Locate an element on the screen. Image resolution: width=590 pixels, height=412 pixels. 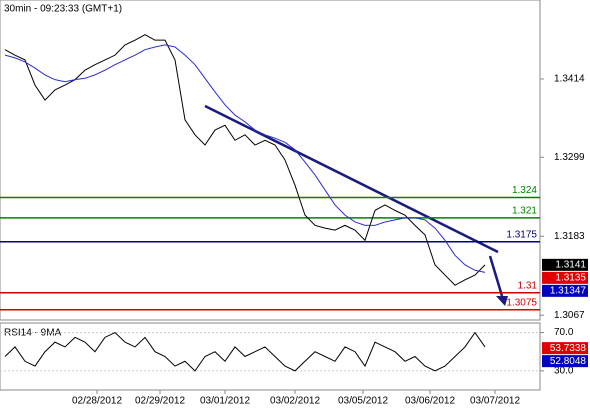
price-box-label: 1.3135 is located at coordinates (570, 277).